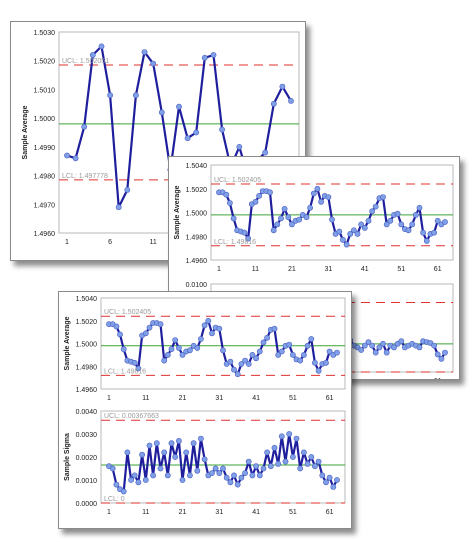 Image resolution: width=471 pixels, height=556 pixels. I want to click on y-axis-label: Sample Average, so click(25, 132).